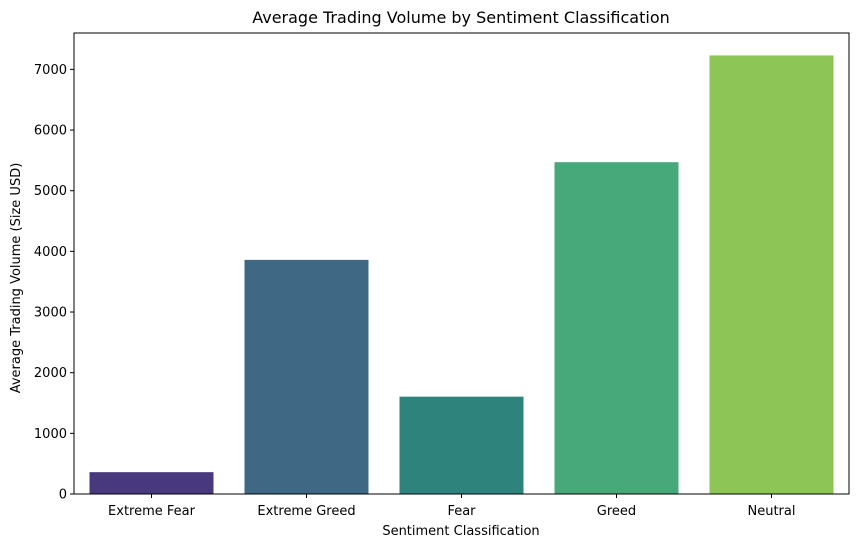  What do you see at coordinates (460, 531) in the screenshot?
I see `x-axis-label: Sentiment Classification` at bounding box center [460, 531].